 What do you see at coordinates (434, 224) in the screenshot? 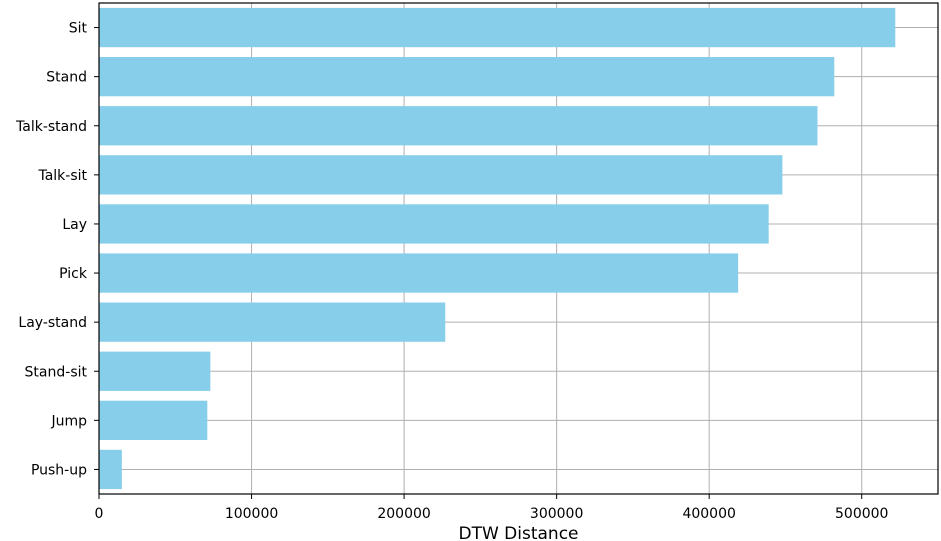
I see `bar-lay` at bounding box center [434, 224].